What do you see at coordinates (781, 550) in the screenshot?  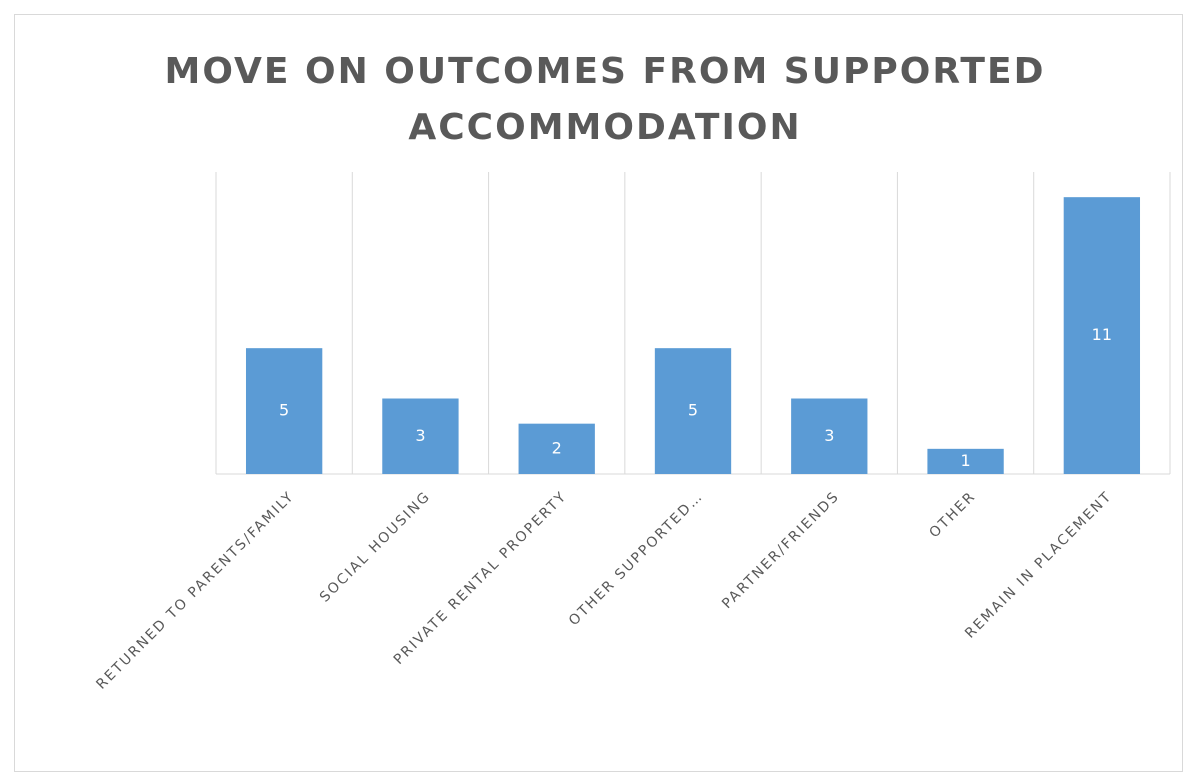 I see `x-tick-label: PARTNER/FRIENDS` at bounding box center [781, 550].